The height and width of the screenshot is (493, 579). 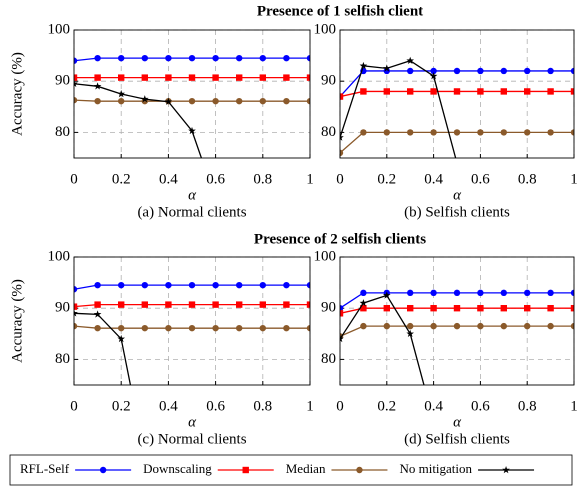 What do you see at coordinates (527, 179) in the screenshot?
I see `x-tick-label: 0.8` at bounding box center [527, 179].